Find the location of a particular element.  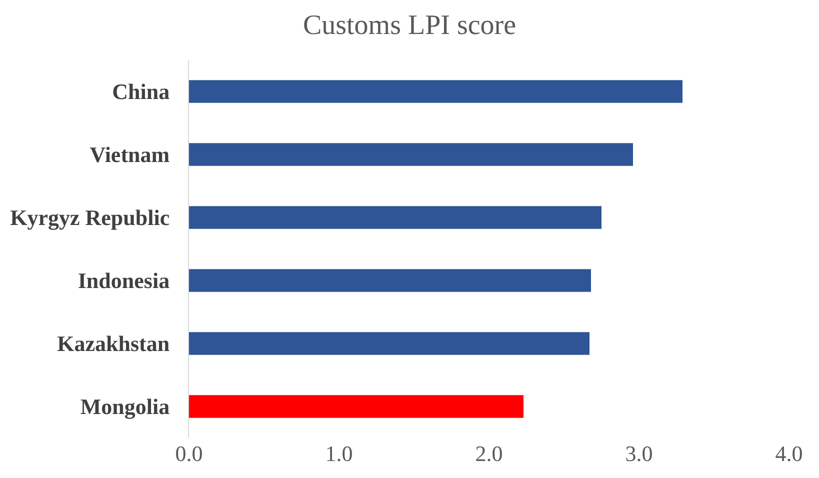

chart-title: Customs LPI score is located at coordinates (409, 25).